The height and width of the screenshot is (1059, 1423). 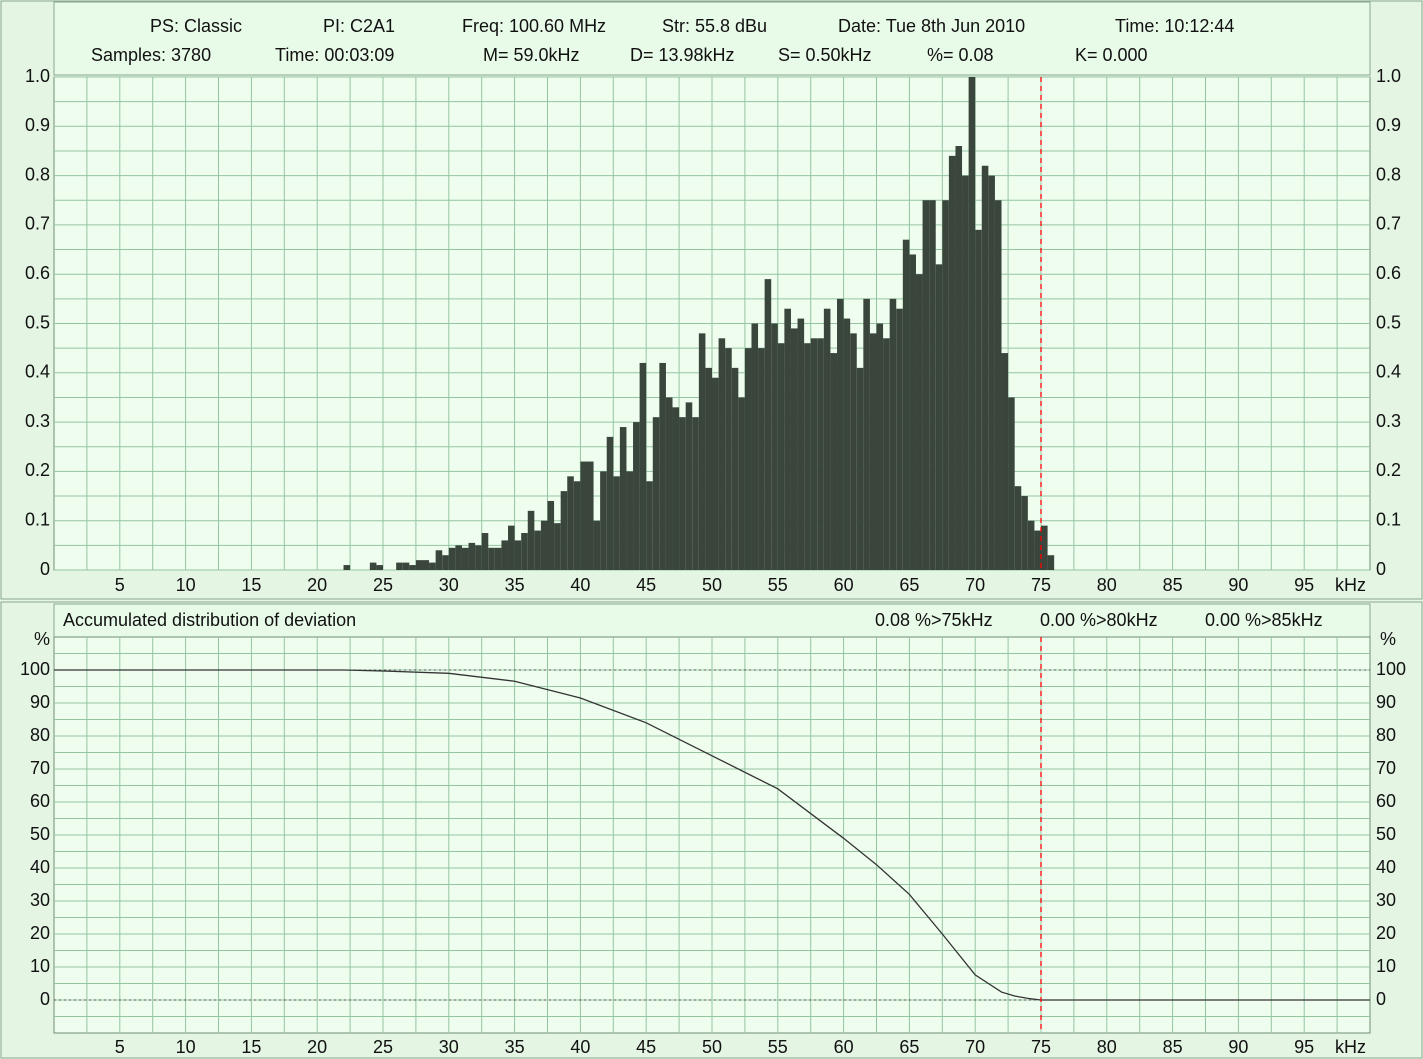 I want to click on info-text: Date: Tue 8th Jun 2010, so click(x=931, y=26).